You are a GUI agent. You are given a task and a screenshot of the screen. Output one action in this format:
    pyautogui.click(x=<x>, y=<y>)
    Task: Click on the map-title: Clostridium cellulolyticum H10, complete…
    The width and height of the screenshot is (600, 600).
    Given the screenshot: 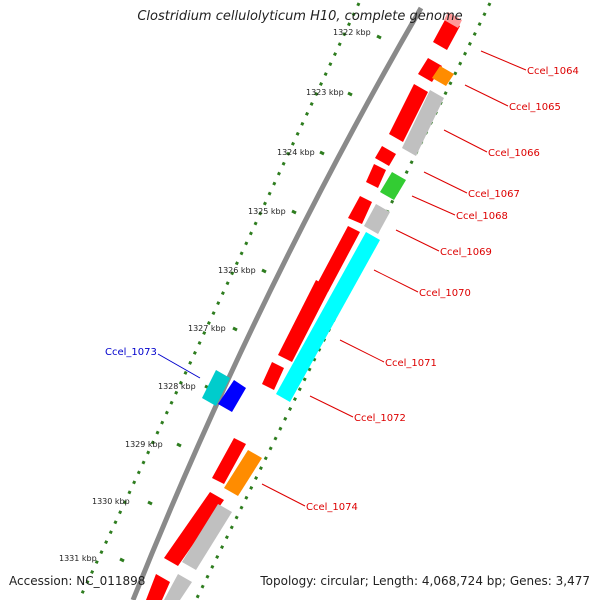 What is the action you would take?
    pyautogui.click(x=300, y=16)
    